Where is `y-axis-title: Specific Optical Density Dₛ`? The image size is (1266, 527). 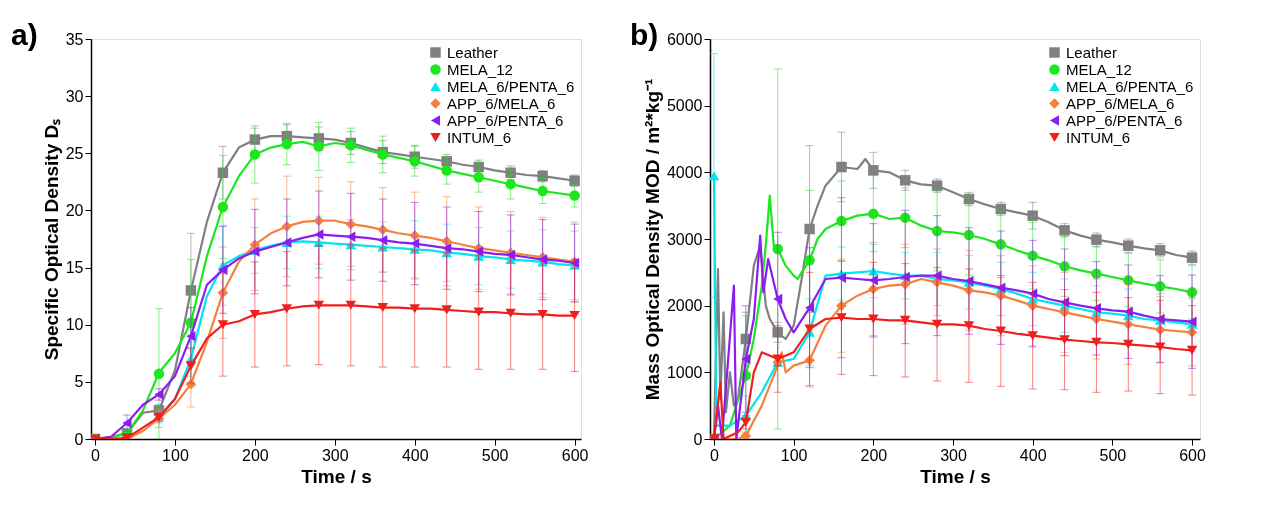 y-axis-title: Specific Optical Density Dₛ is located at coordinates (51, 239).